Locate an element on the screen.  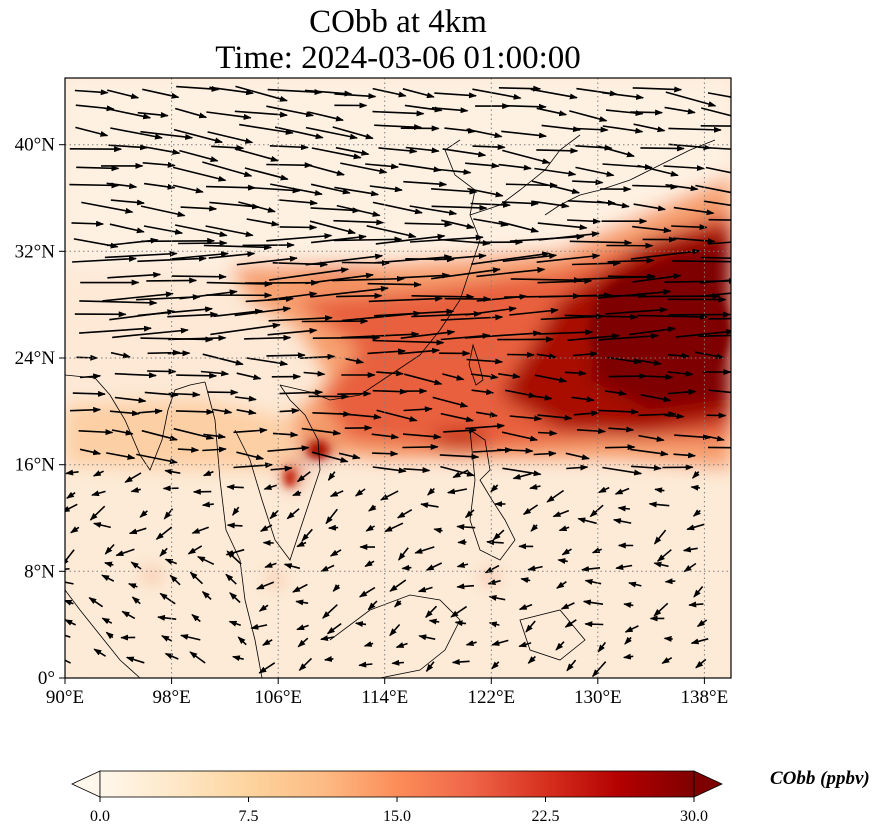
y-tick-label: 32°N is located at coordinates (35, 251).